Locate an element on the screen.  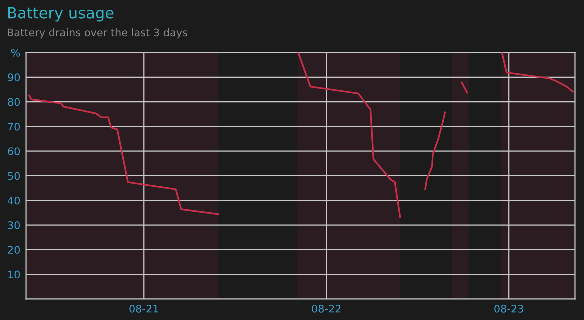
y-tick-label: 50 is located at coordinates (14, 176).